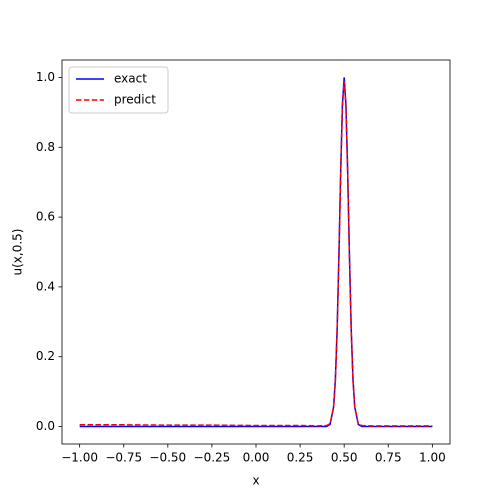 Image resolution: width=500 pixels, height=500 pixels. What do you see at coordinates (18, 252) in the screenshot?
I see `y-axis-label: u(x,0.5)` at bounding box center [18, 252].